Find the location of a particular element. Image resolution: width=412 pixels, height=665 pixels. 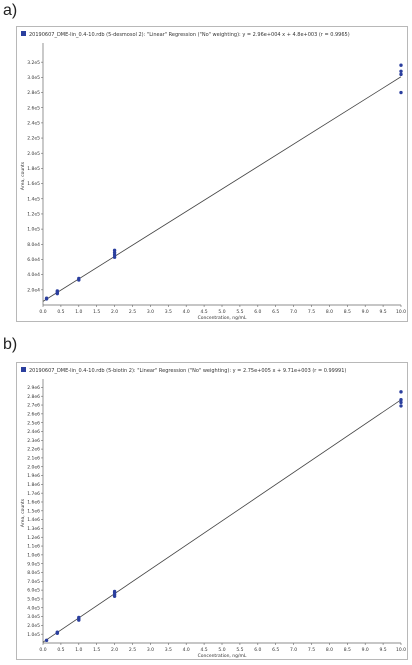

x-tick-label: 9.5 is located at coordinates (383, 650).